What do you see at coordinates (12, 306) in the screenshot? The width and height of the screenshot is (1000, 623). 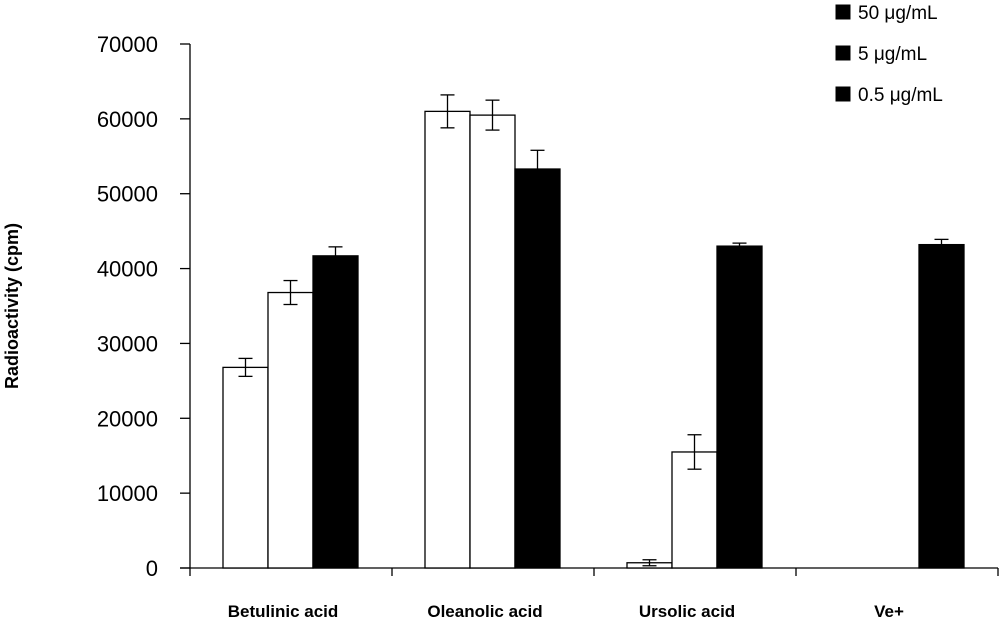 I see `y-axis-label: Radioactivity (cpm)` at bounding box center [12, 306].